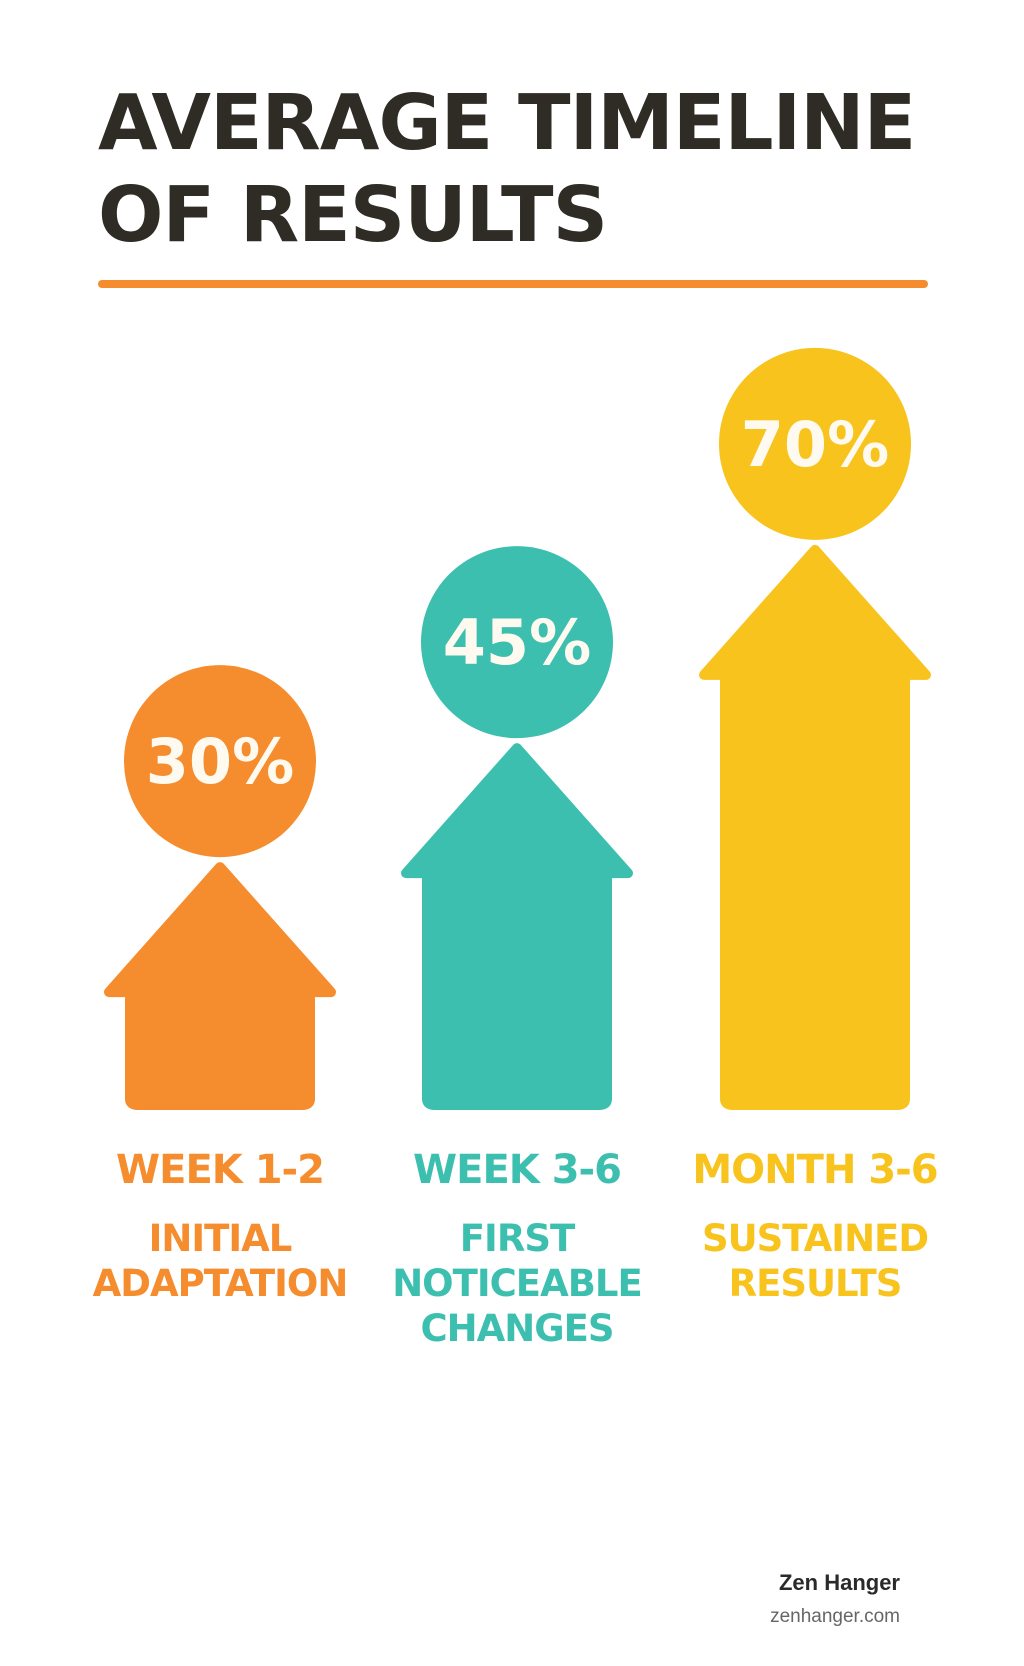 This screenshot has width=1024, height=1666. I want to click on brand-url: zenhanger.com, so click(835, 1616).